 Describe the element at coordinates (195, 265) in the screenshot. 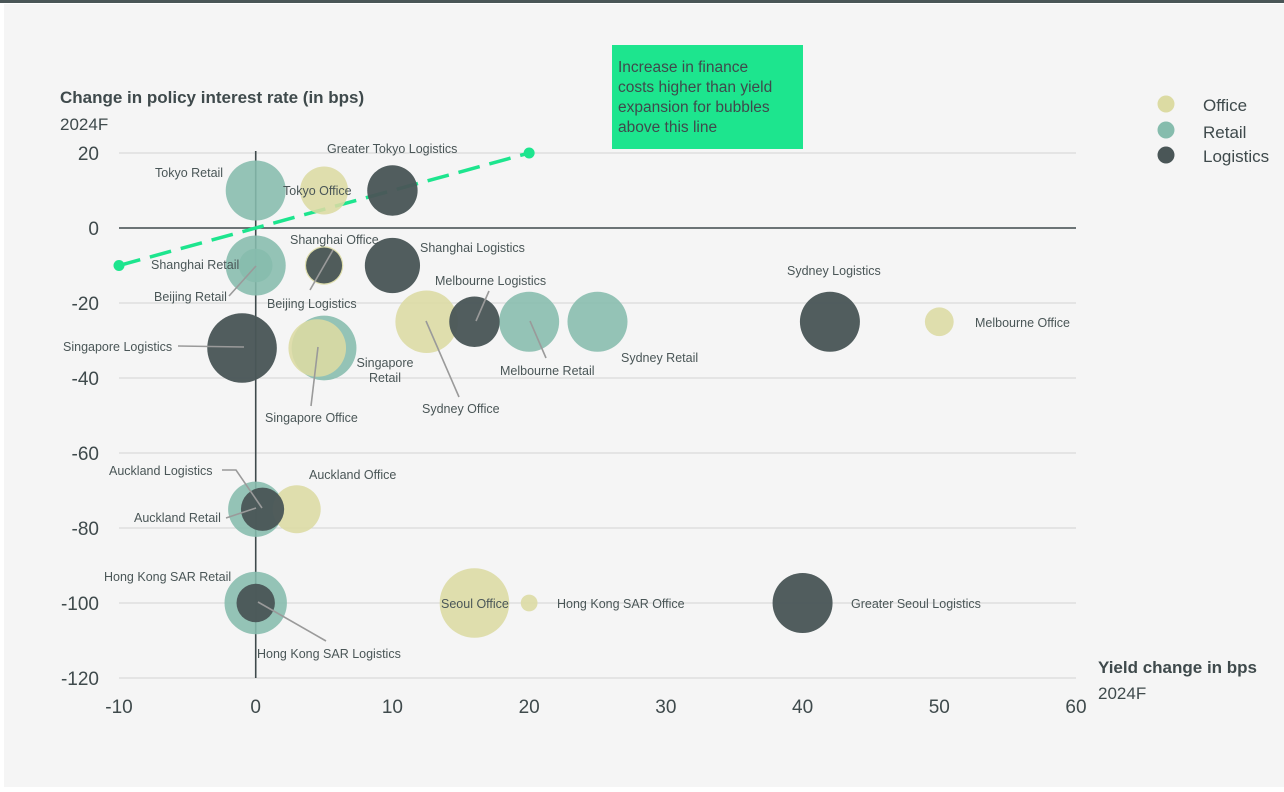

I see `bubble-label-shanghai-retail: Shanghai Retail` at that location.